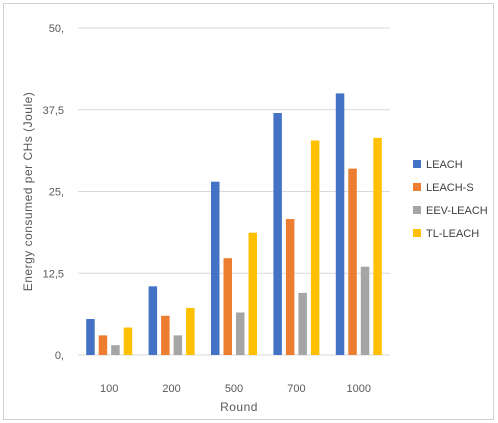  What do you see at coordinates (59, 356) in the screenshot?
I see `y-tick-label: 0,` at bounding box center [59, 356].